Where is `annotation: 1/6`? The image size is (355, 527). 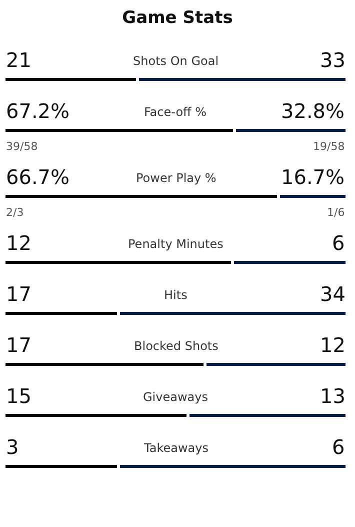 annotation: 1/6 is located at coordinates (336, 212).